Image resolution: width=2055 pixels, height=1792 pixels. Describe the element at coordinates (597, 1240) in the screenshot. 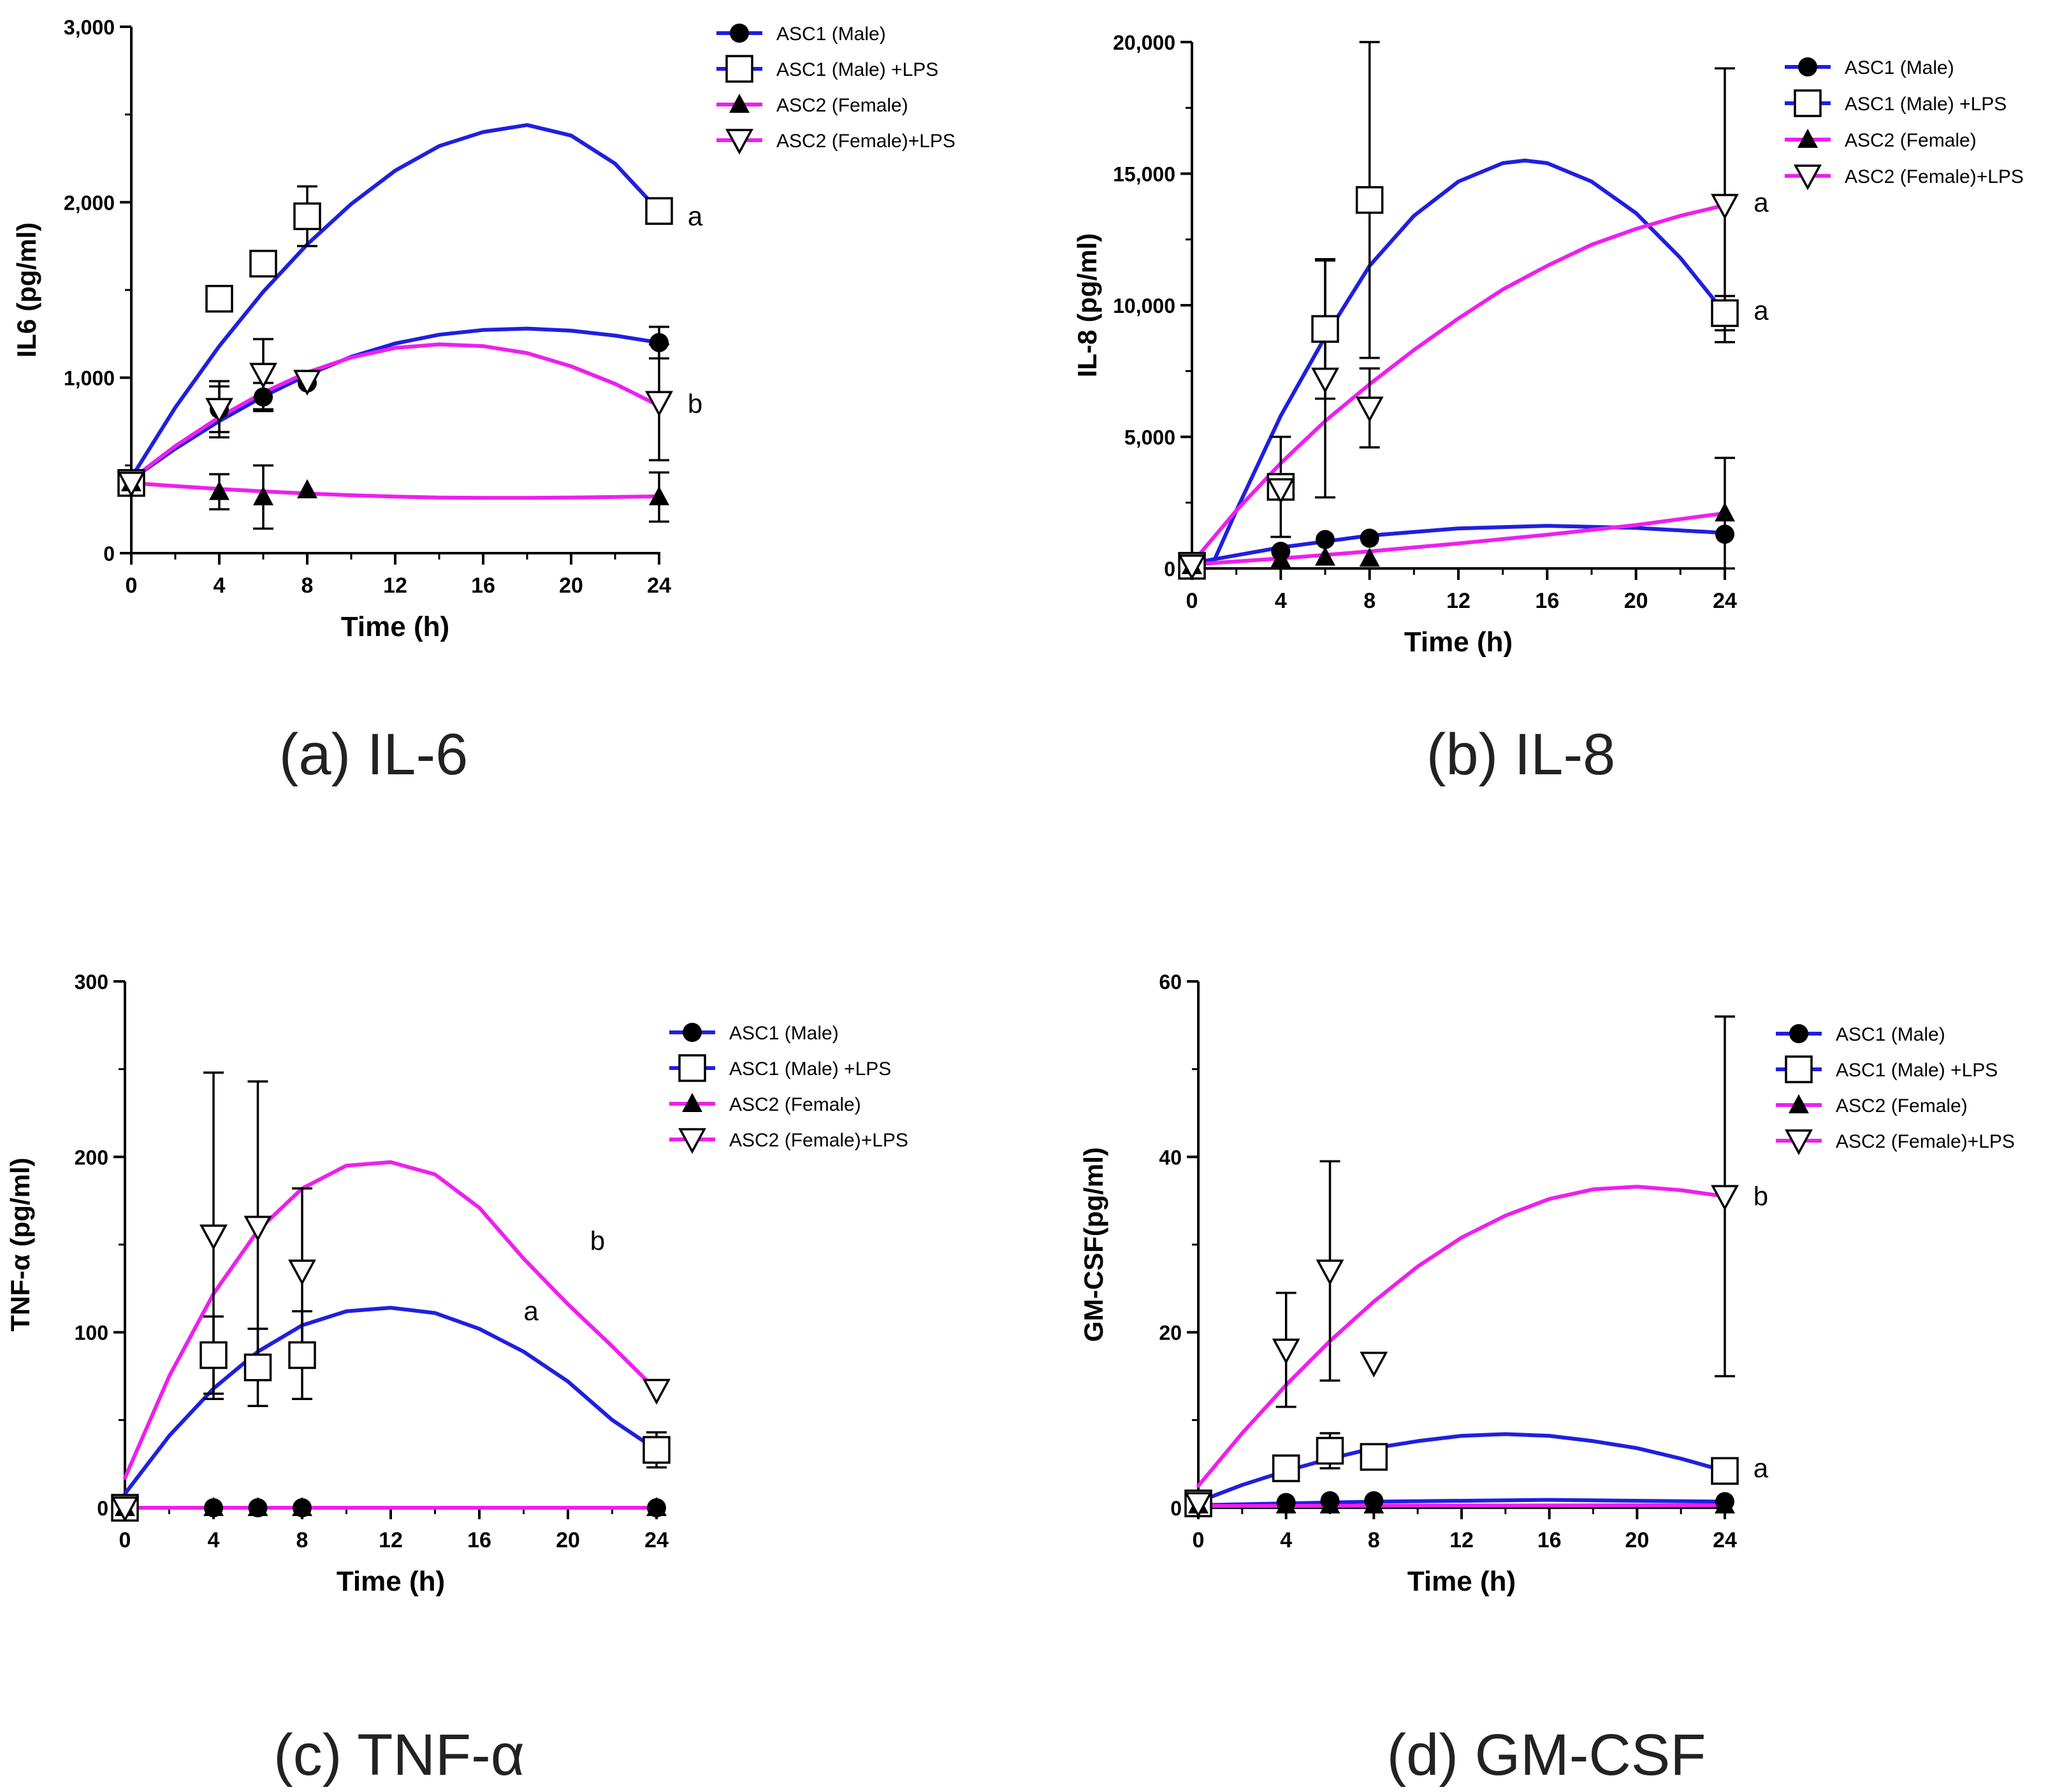

I see `significance-label: b` at that location.